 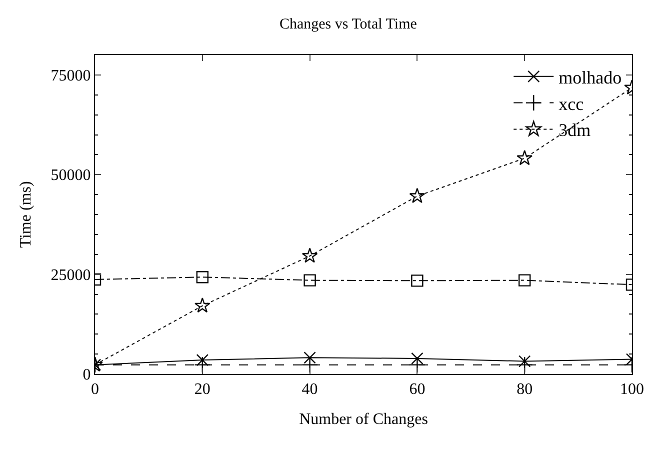 I want to click on y-tick-label: 75000, so click(x=70, y=76).